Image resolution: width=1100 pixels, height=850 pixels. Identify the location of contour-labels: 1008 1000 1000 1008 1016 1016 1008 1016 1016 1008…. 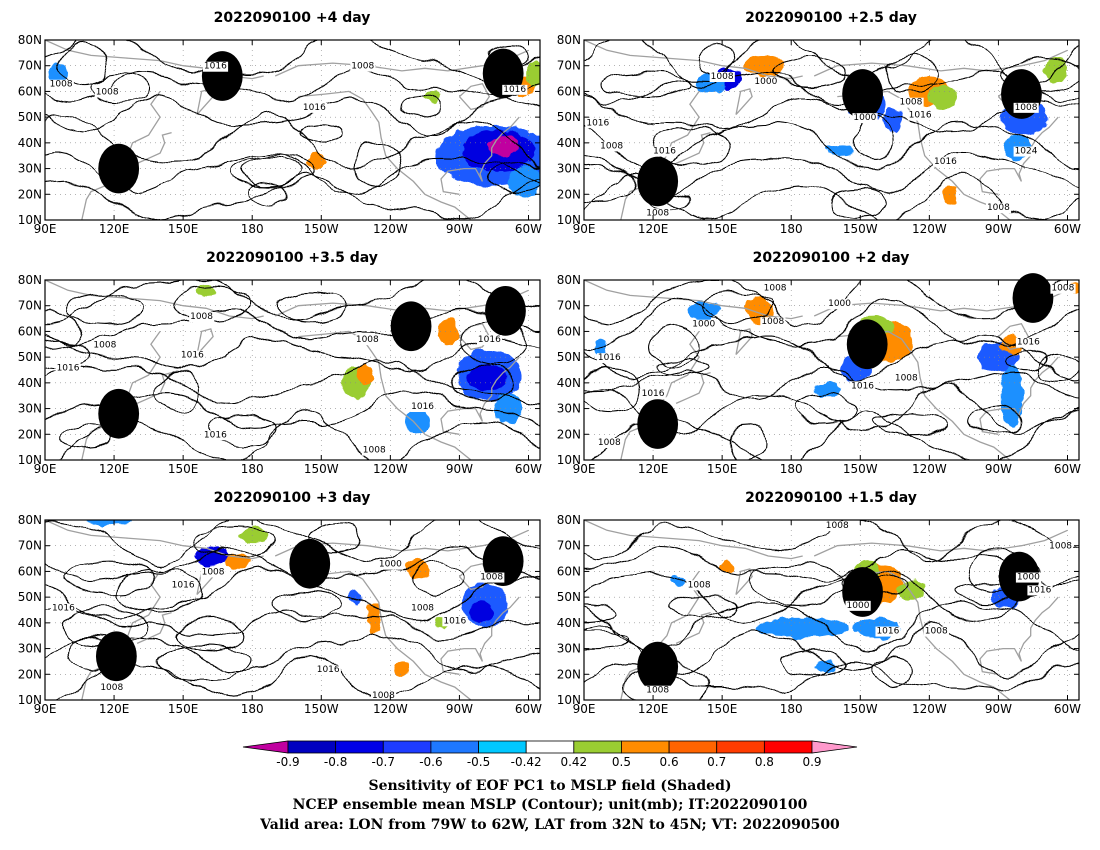
(836, 365).